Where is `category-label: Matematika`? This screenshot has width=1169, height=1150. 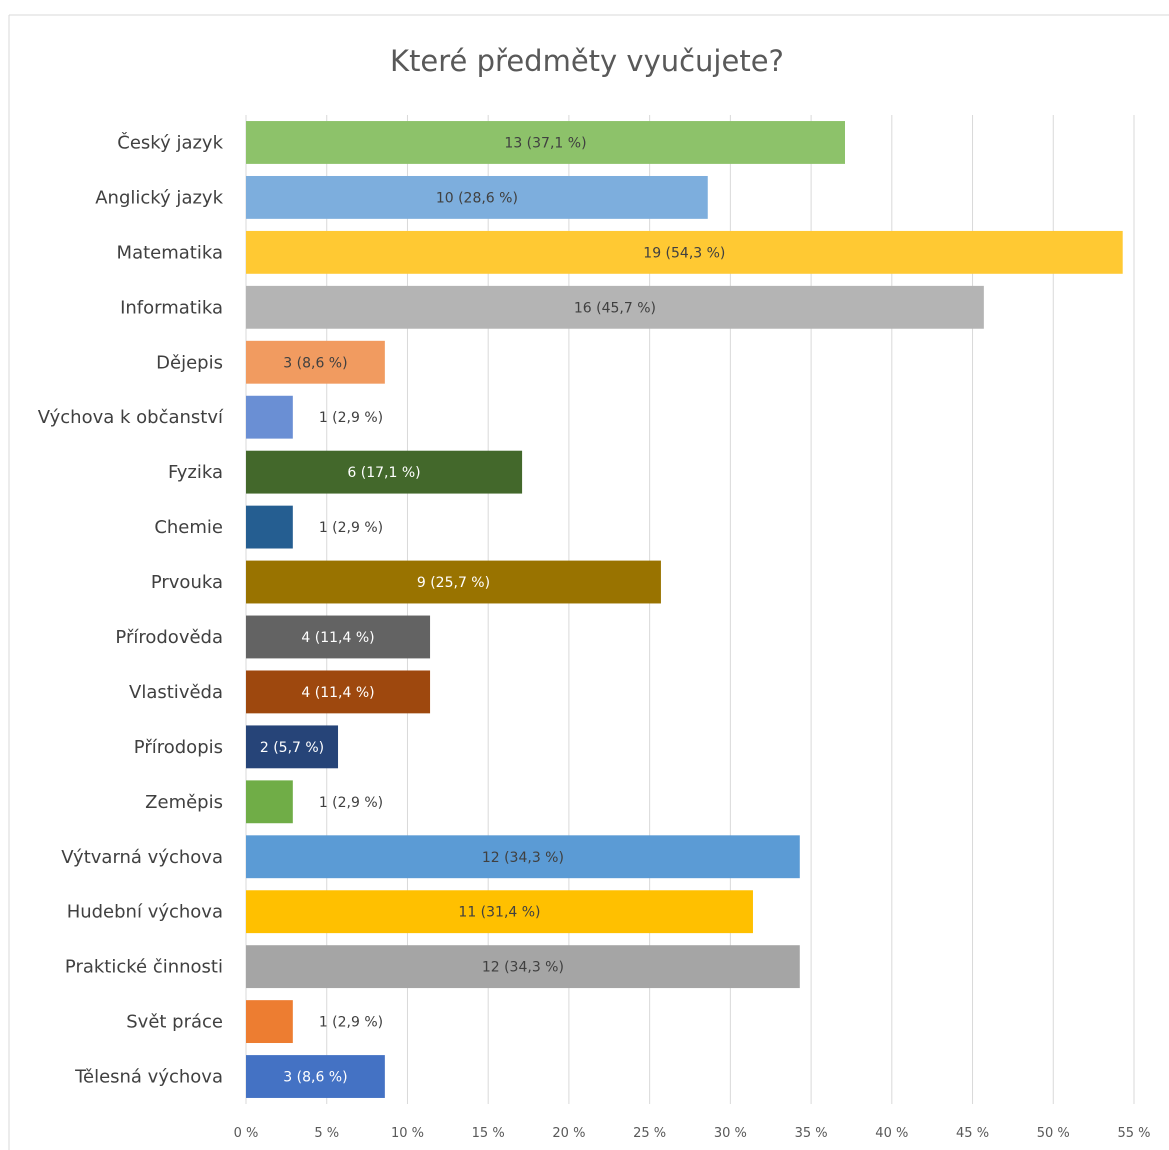
category-label: Matematika is located at coordinates (170, 252).